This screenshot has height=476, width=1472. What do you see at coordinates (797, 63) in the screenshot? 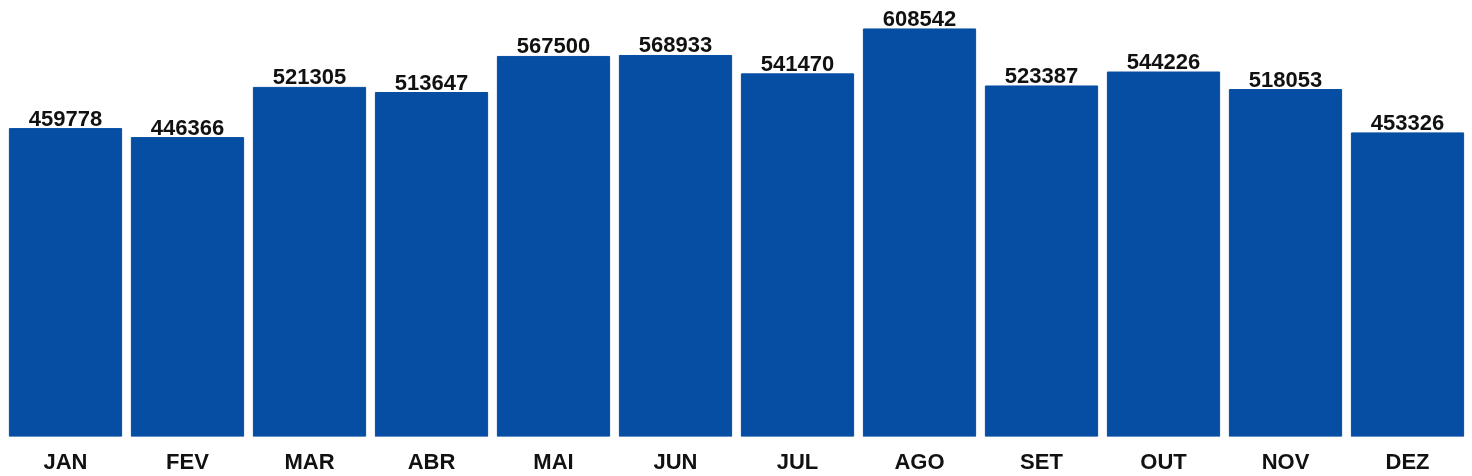
I see `data-label: 541470` at bounding box center [797, 63].